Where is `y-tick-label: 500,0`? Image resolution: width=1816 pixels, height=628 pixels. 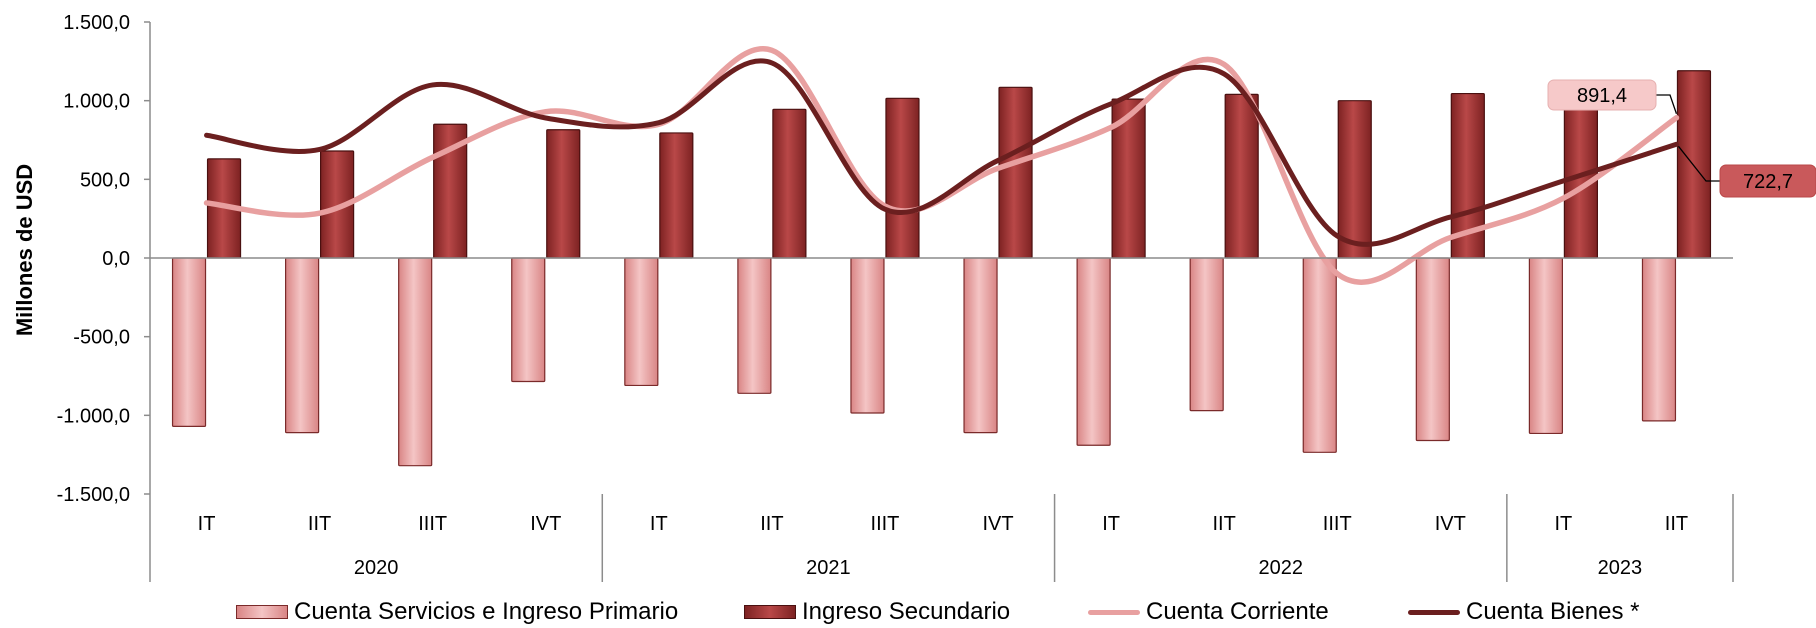
y-tick-label: 500,0 is located at coordinates (105, 180).